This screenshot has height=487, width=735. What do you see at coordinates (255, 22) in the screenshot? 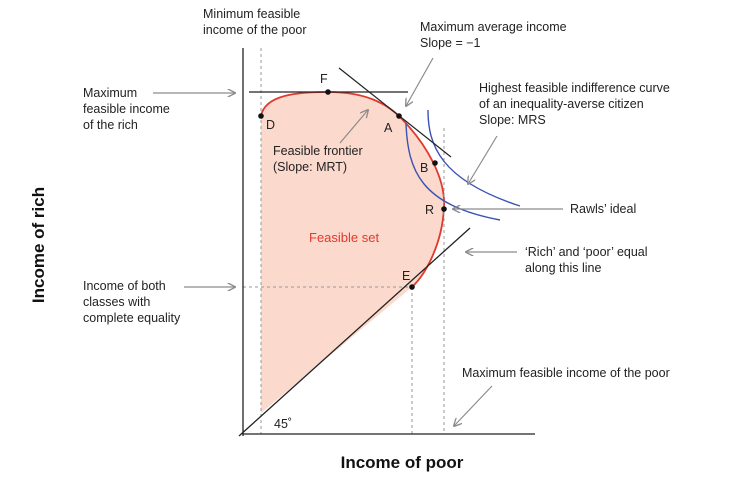
I see `annotation-min-feasible-poor: Minimum feasible income of the poor` at bounding box center [255, 22].